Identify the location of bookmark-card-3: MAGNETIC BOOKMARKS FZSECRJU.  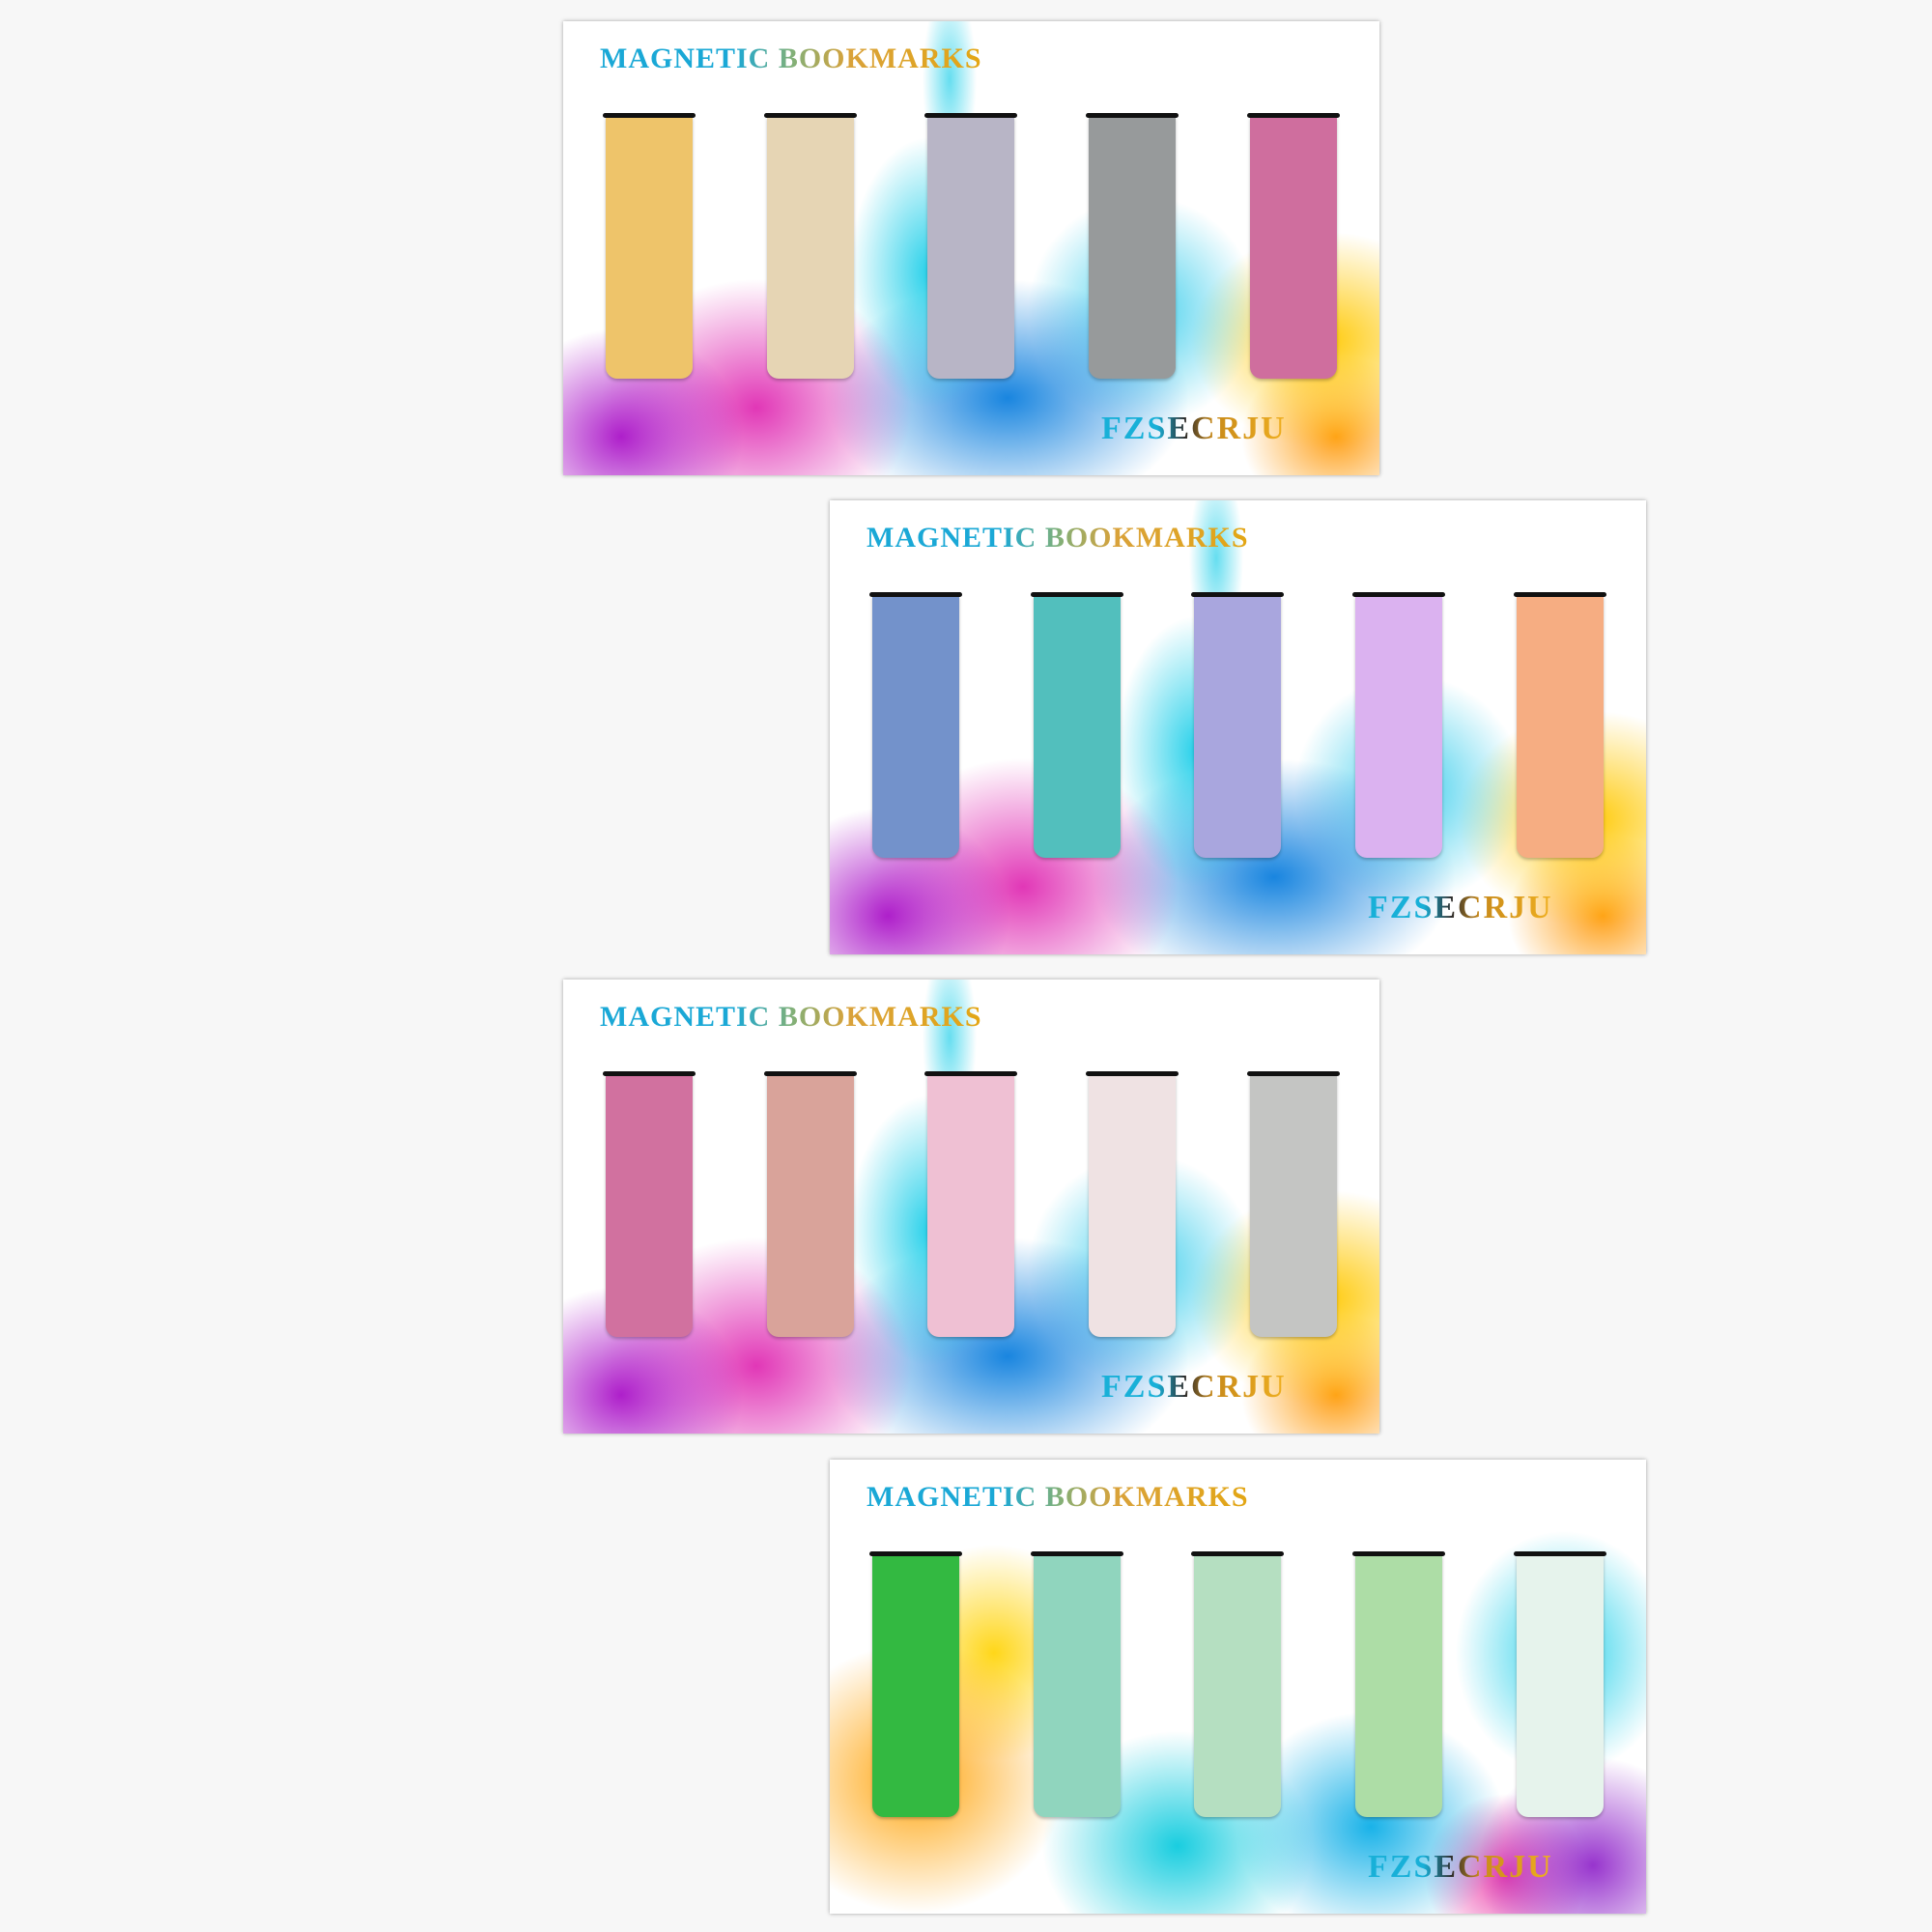
(971, 1207).